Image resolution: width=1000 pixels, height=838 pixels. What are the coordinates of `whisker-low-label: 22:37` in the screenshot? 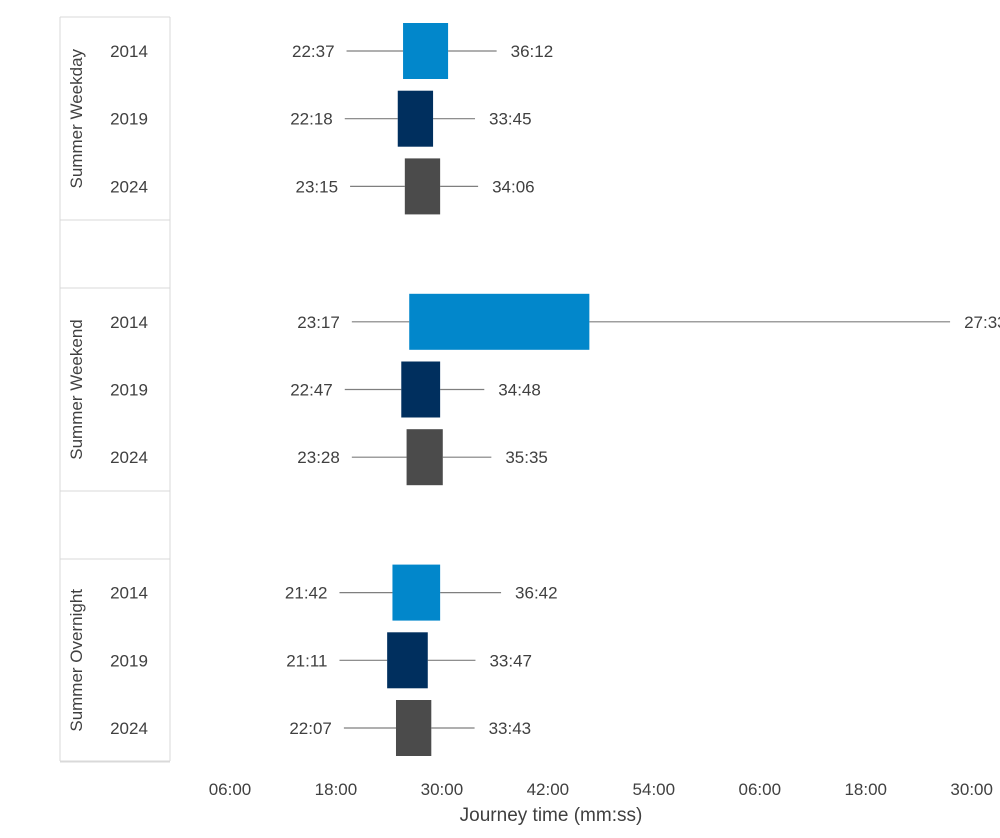 It's located at (313, 51).